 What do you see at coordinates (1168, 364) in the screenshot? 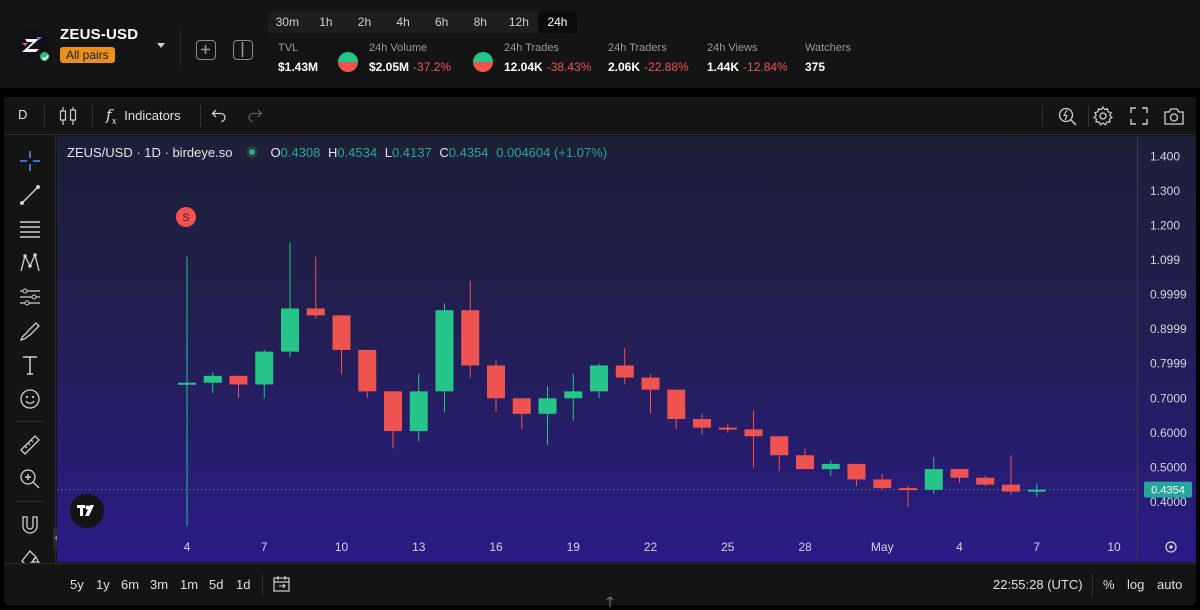
I see `price-tick-label: 0.7999` at bounding box center [1168, 364].